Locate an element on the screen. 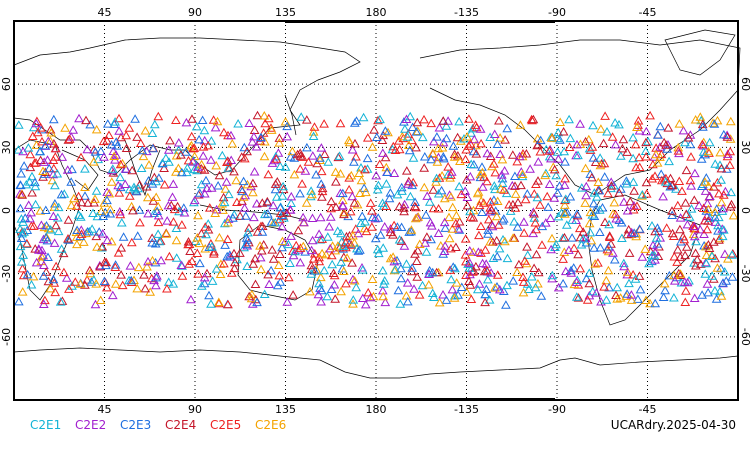 The height and width of the screenshot is (454, 750). right-latitude-label: -30 is located at coordinates (744, 274).